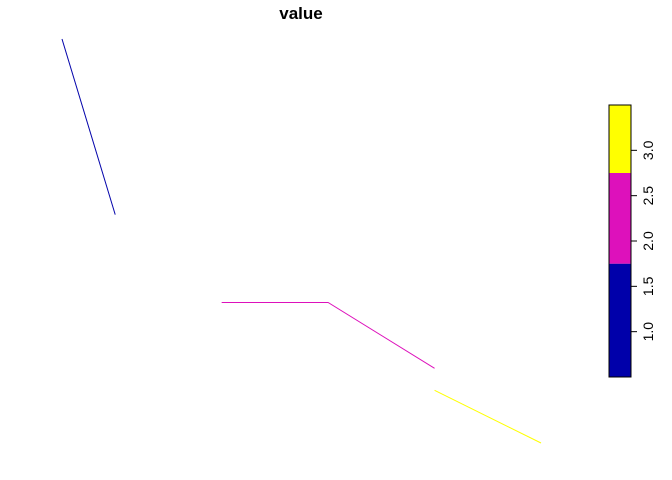 Image resolution: width=672 pixels, height=480 pixels. I want to click on chart-title: value, so click(300, 13).